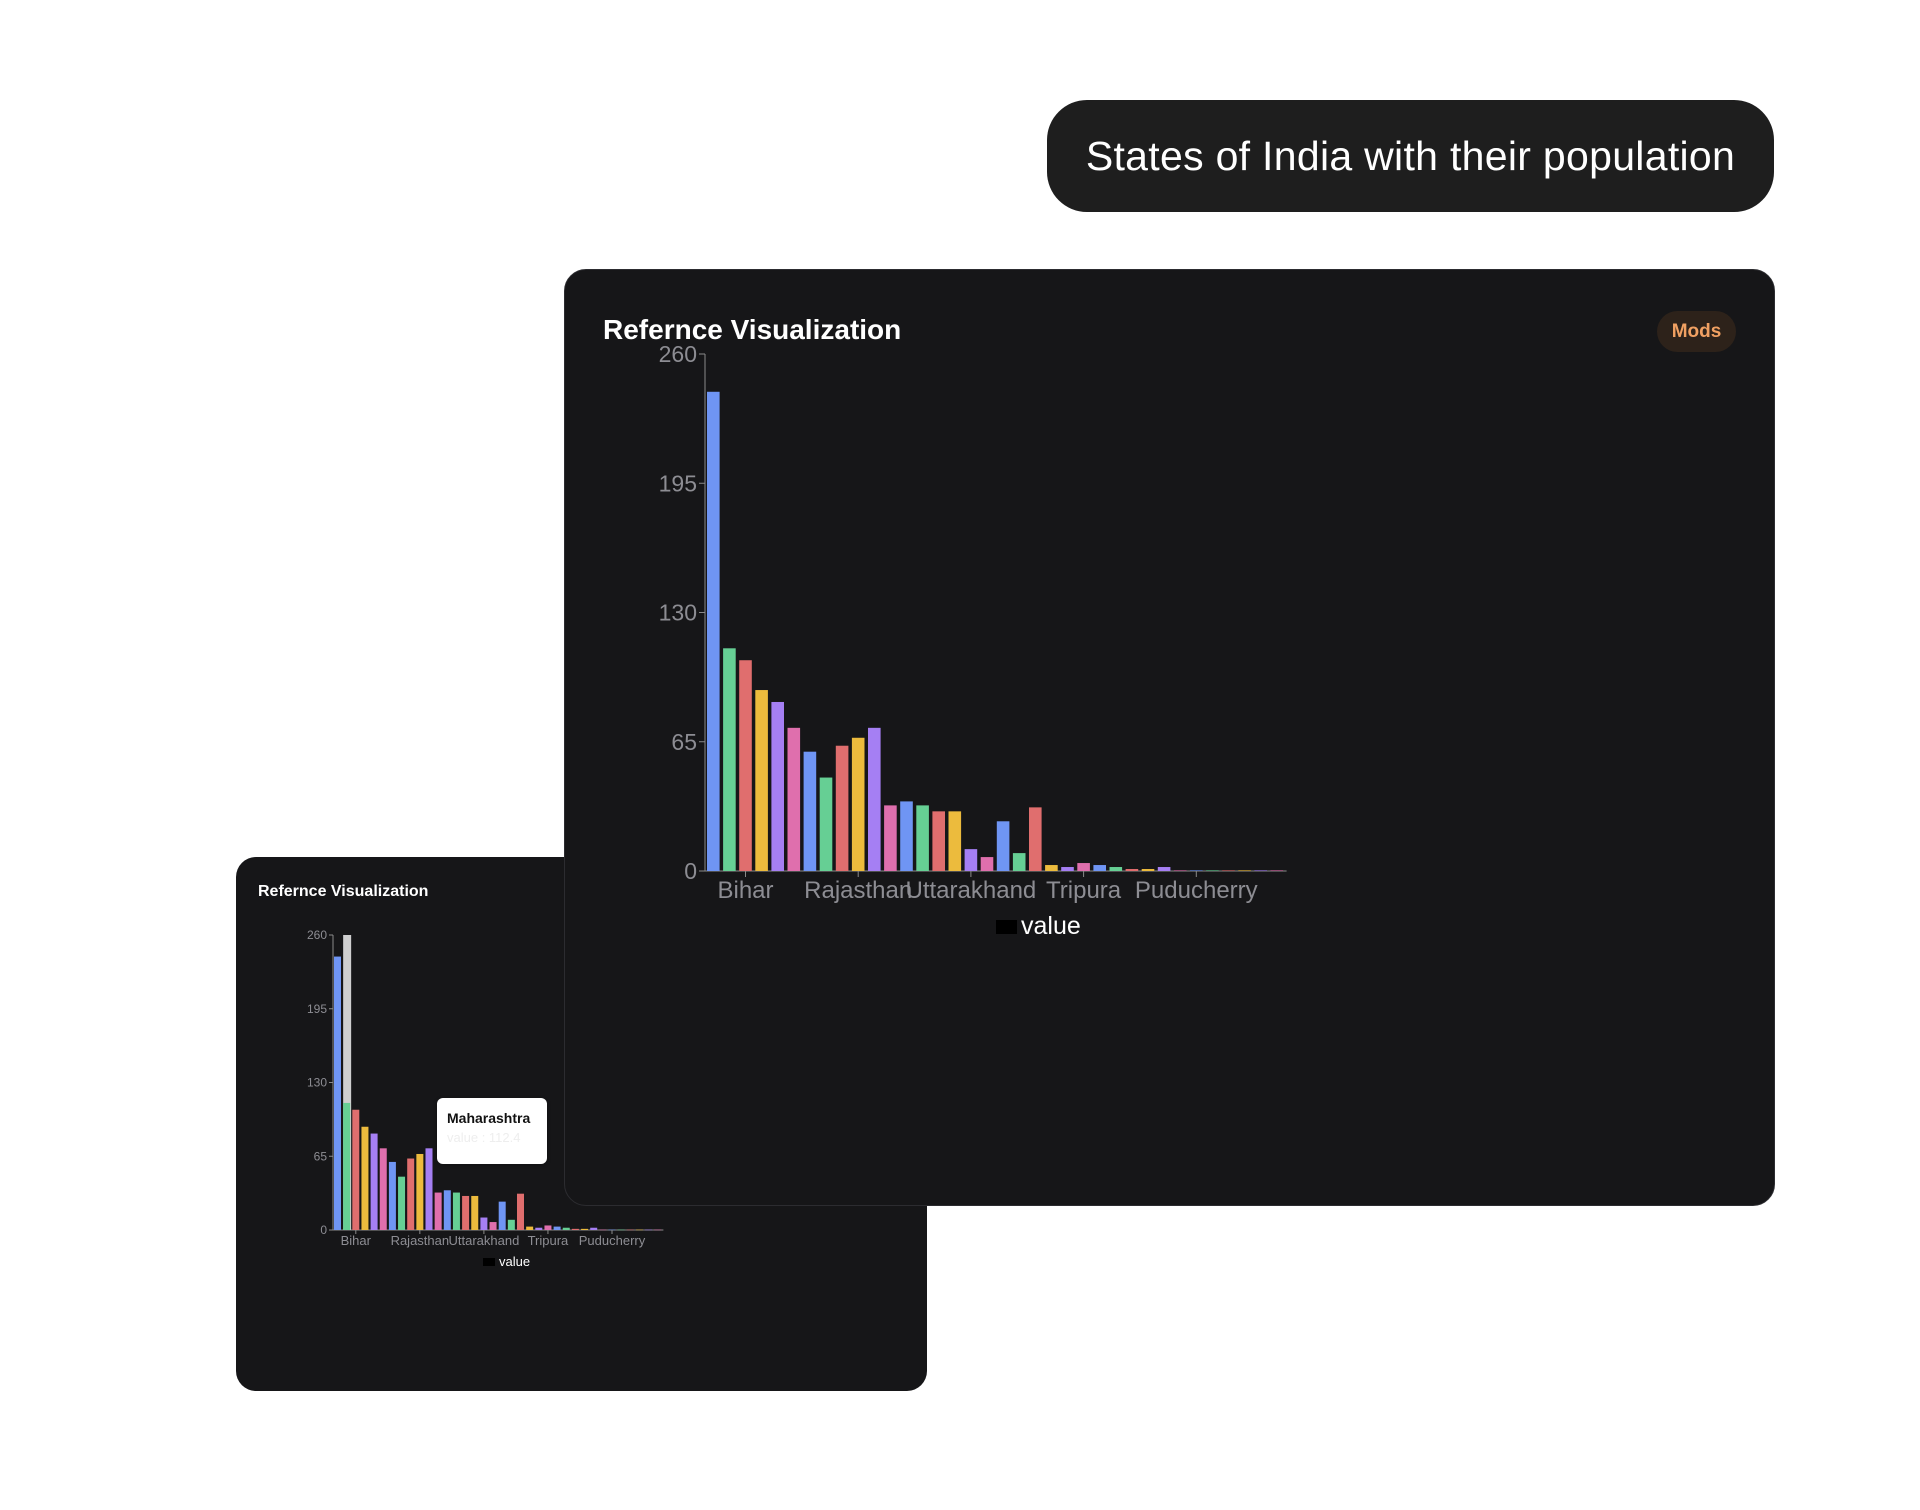 The height and width of the screenshot is (1510, 1920). I want to click on mods-badge: Mods, so click(1696, 331).